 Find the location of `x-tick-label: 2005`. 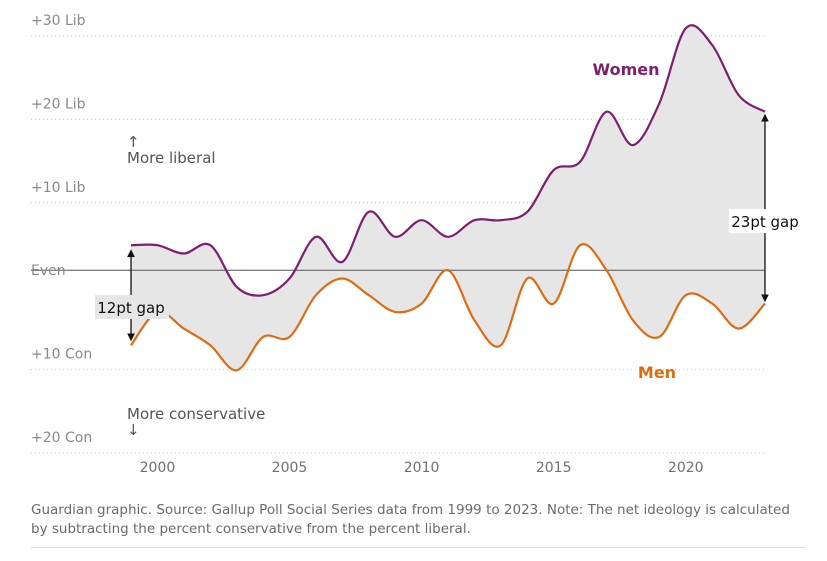

x-tick-label: 2005 is located at coordinates (290, 468).